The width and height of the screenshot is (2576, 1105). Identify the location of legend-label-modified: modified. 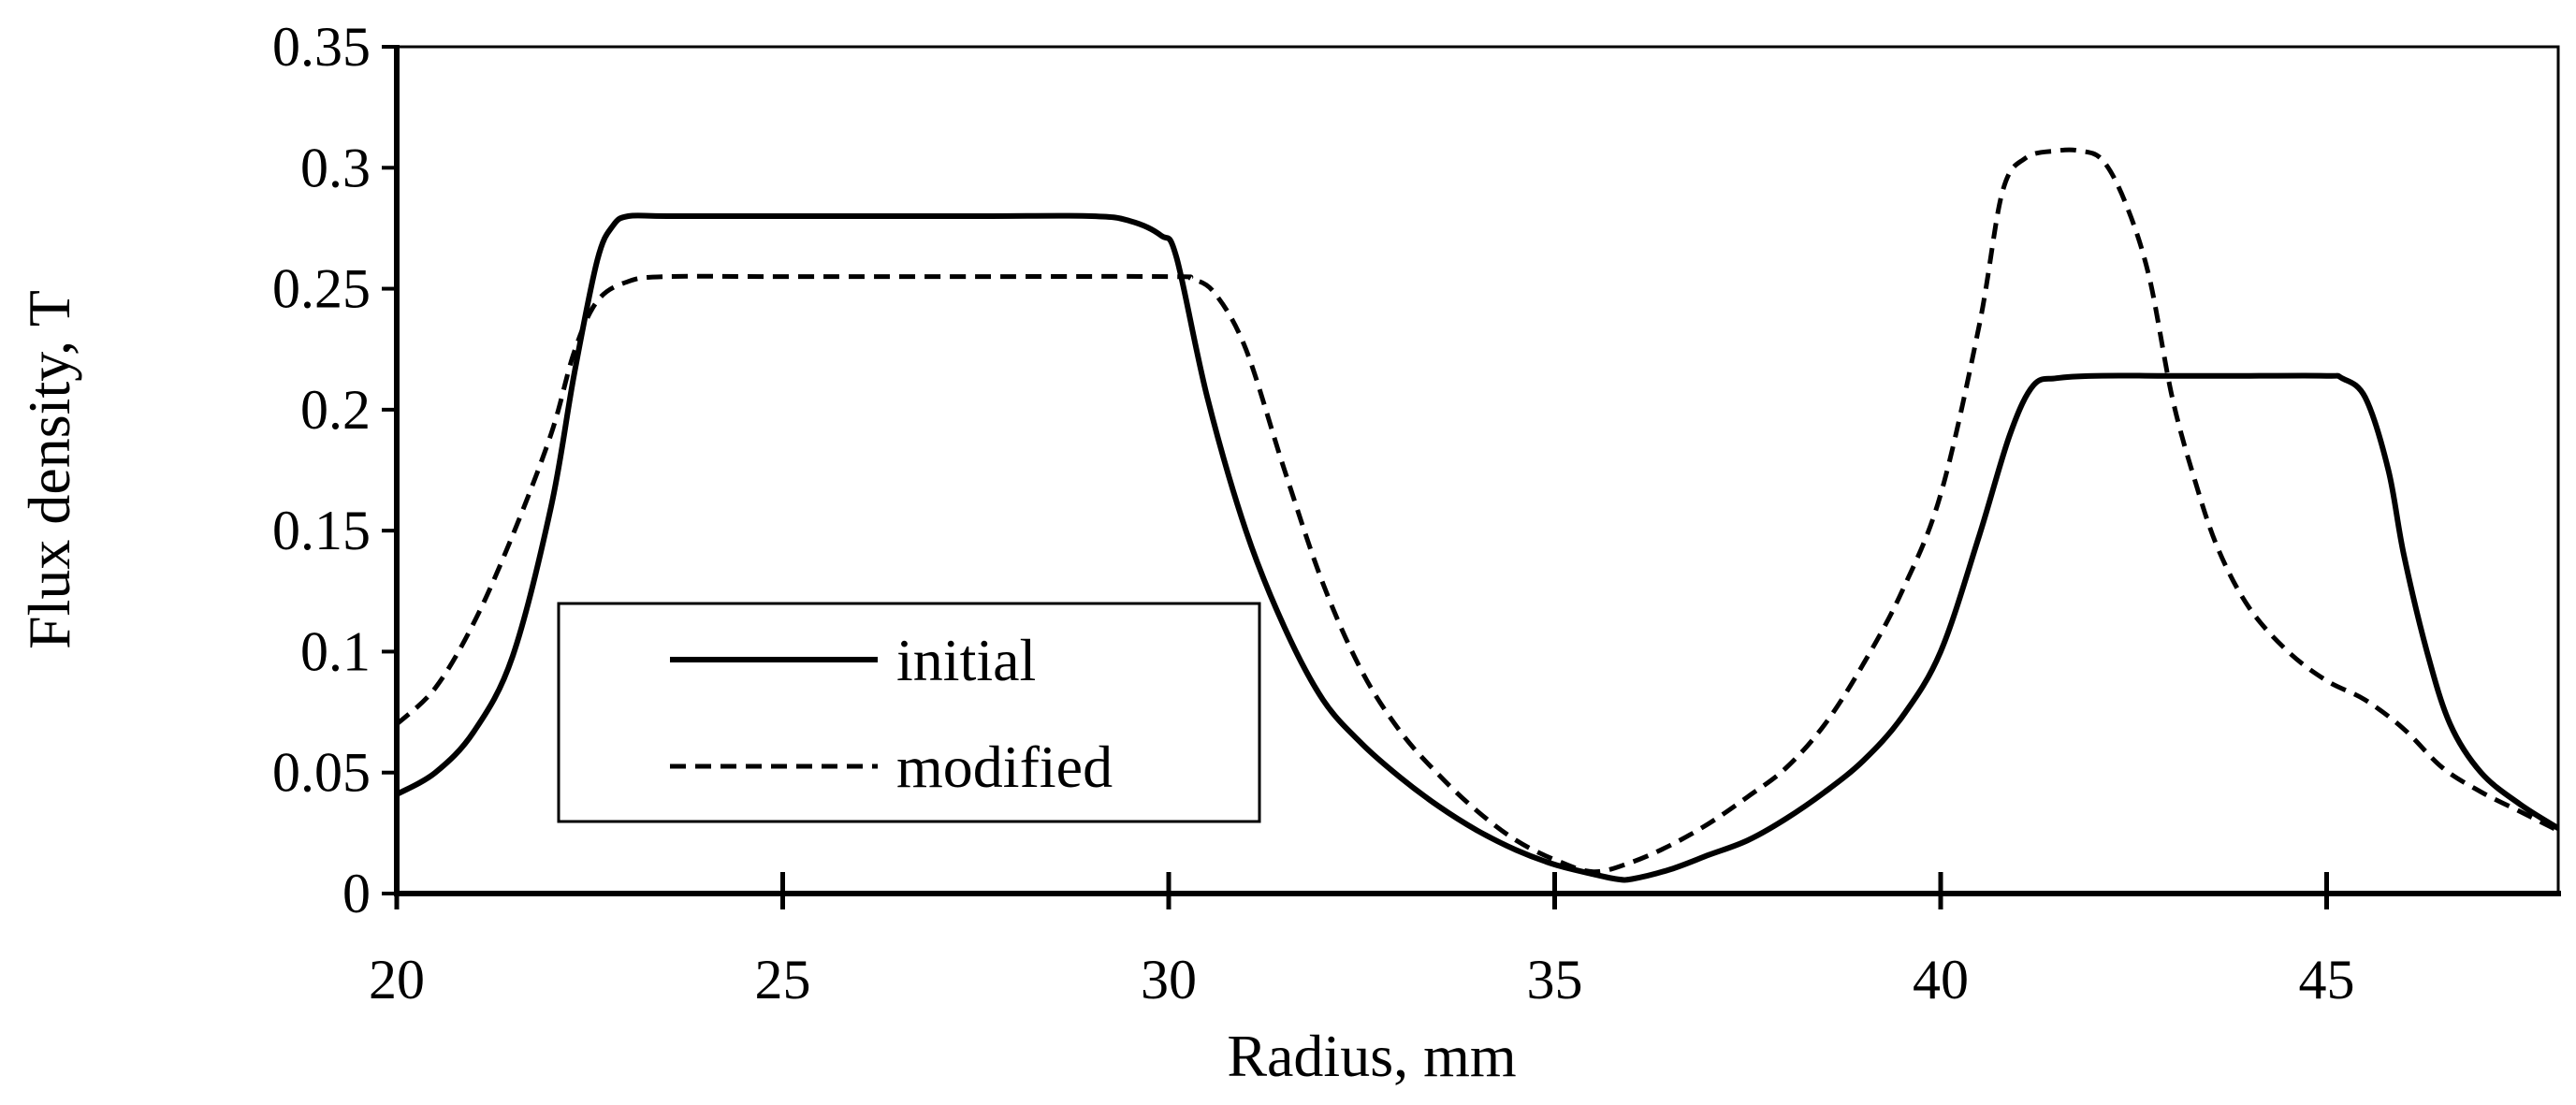
(1004, 767).